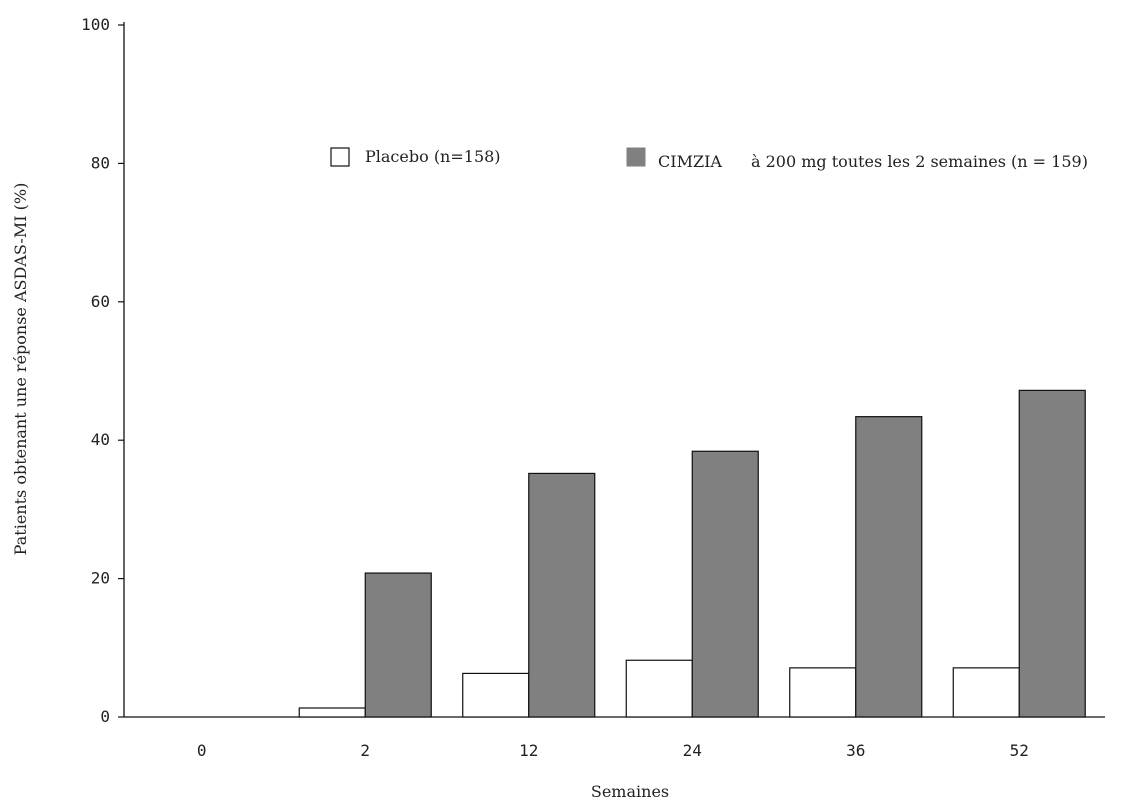 This screenshot has width=1121, height=800. Describe the element at coordinates (528, 750) in the screenshot. I see `x-tick-label: 12` at that location.